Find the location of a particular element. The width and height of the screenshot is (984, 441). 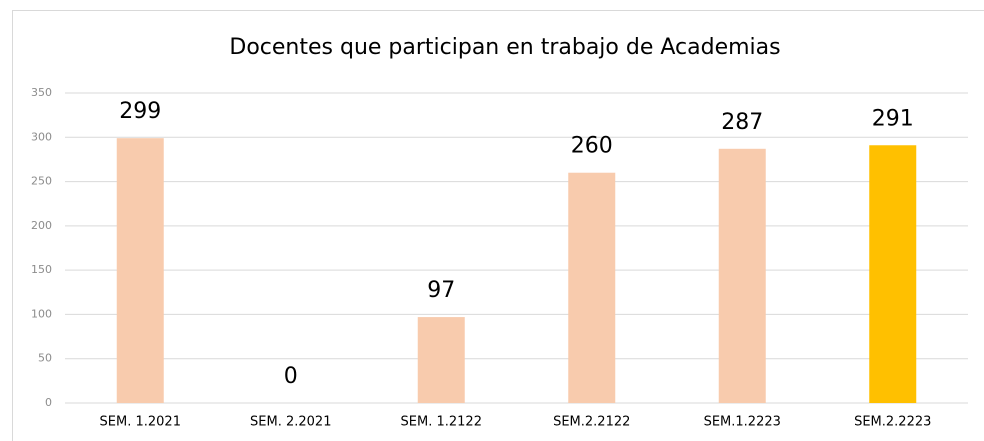

value-label: 291 is located at coordinates (893, 118).